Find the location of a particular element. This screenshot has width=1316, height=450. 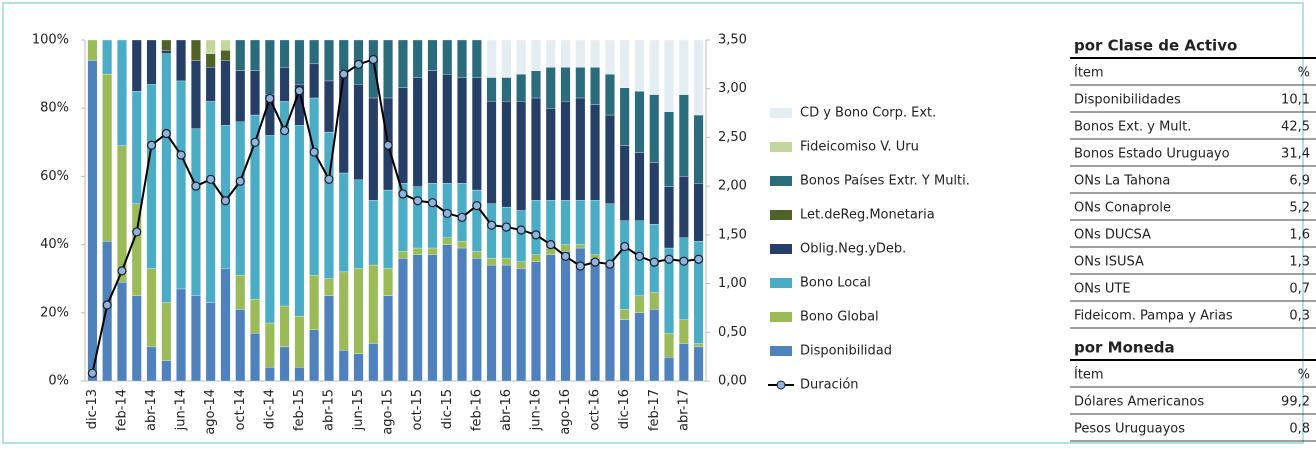

table-row-label: Dólares Americanos is located at coordinates (1139, 402).